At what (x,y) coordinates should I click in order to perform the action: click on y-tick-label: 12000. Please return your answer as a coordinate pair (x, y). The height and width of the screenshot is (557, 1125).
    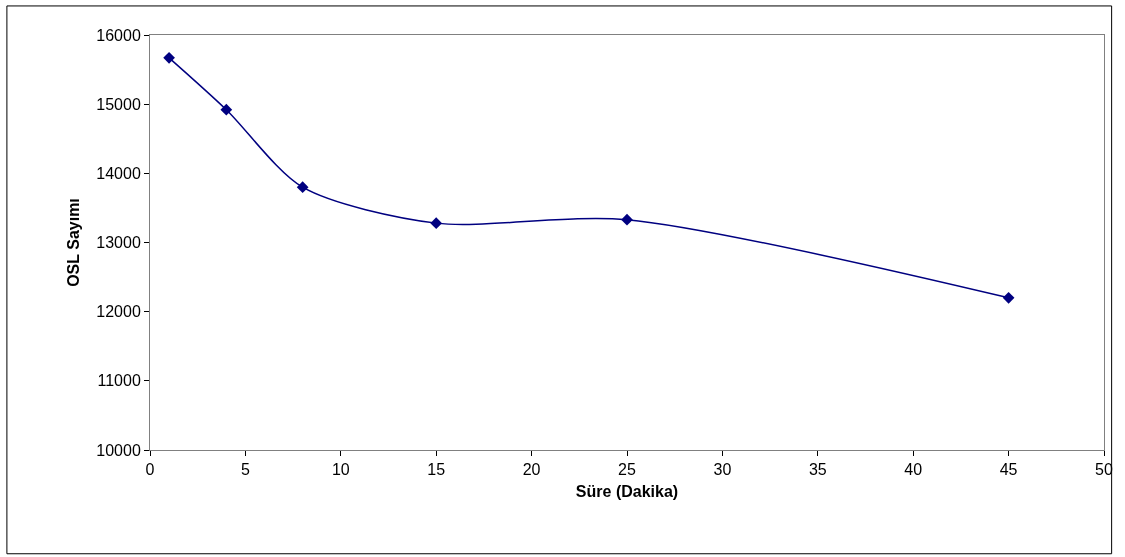
    Looking at the image, I should click on (118, 312).